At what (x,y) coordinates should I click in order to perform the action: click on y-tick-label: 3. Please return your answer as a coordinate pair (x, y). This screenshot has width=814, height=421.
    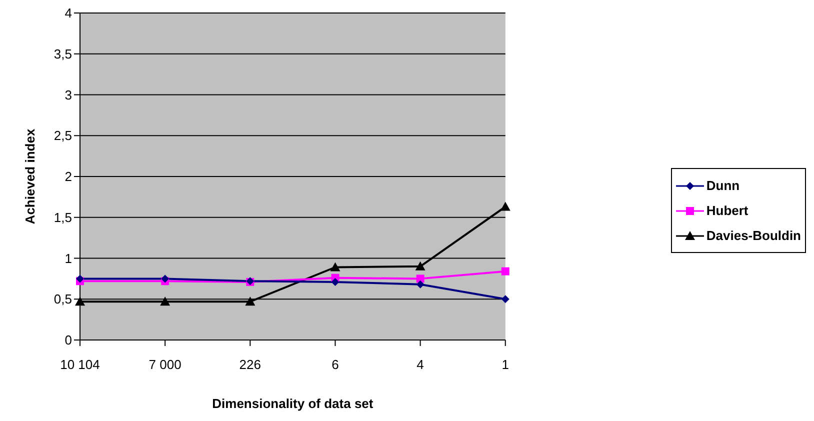
    Looking at the image, I should click on (68, 94).